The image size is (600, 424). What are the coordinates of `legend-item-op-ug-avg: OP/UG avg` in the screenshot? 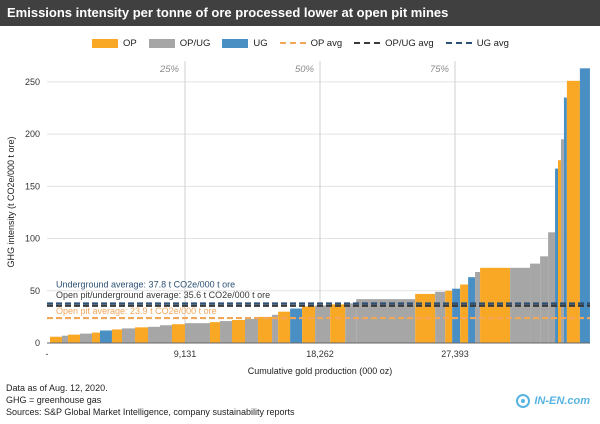 It's located at (394, 43).